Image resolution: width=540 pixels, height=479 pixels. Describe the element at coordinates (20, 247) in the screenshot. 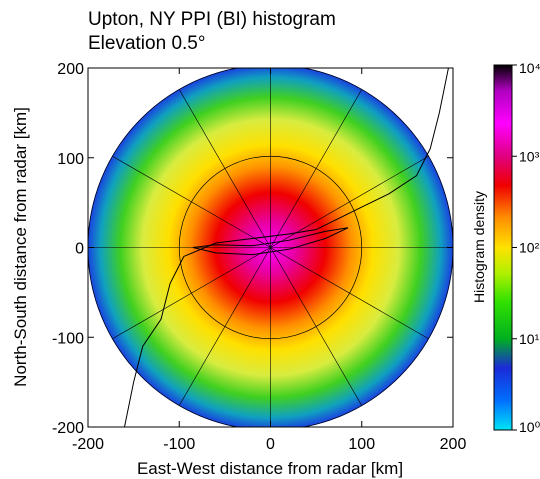

I see `y-axis-label: North-South distance from radar [km]` at that location.